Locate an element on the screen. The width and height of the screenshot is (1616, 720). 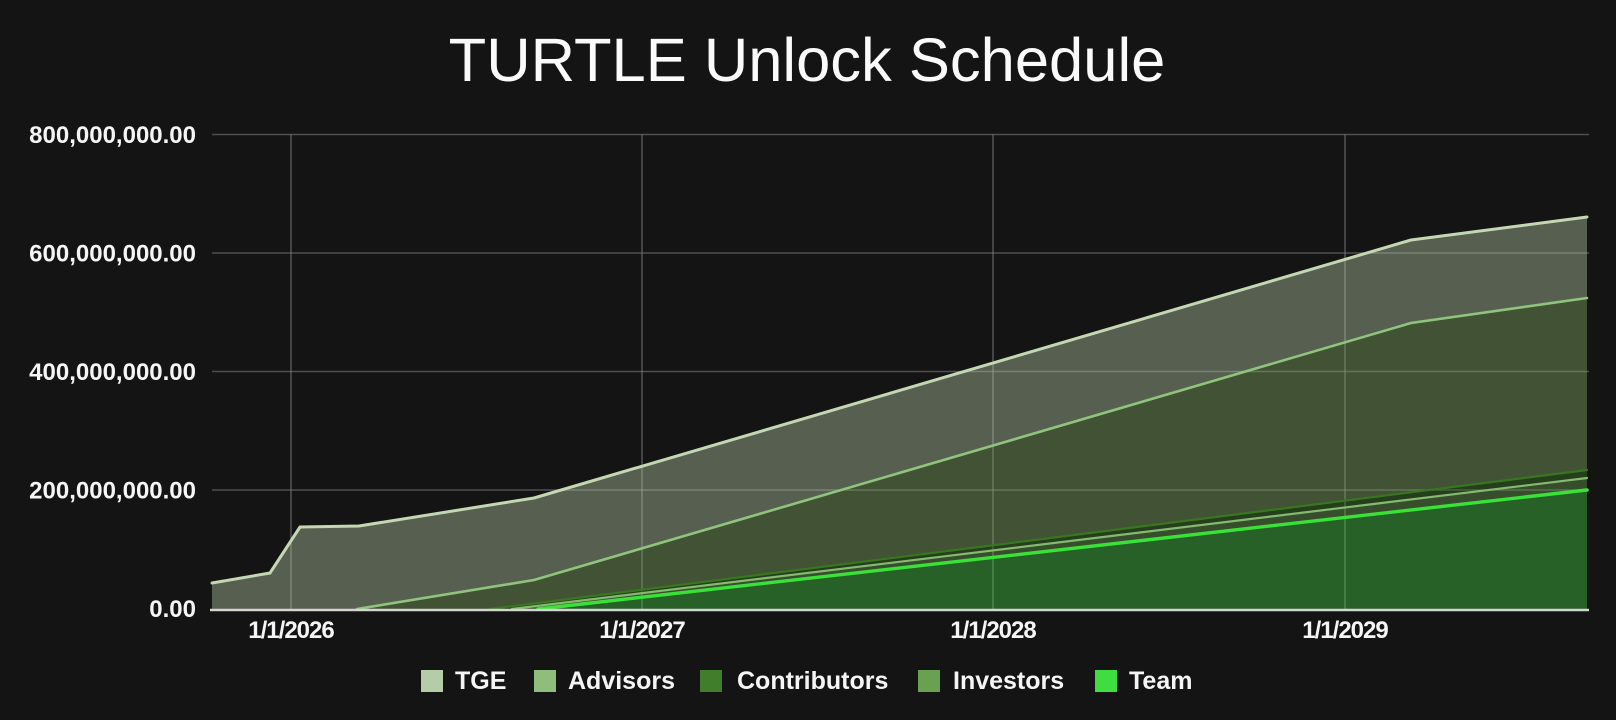
svg-text: Investors is located at coordinates (1008, 681).